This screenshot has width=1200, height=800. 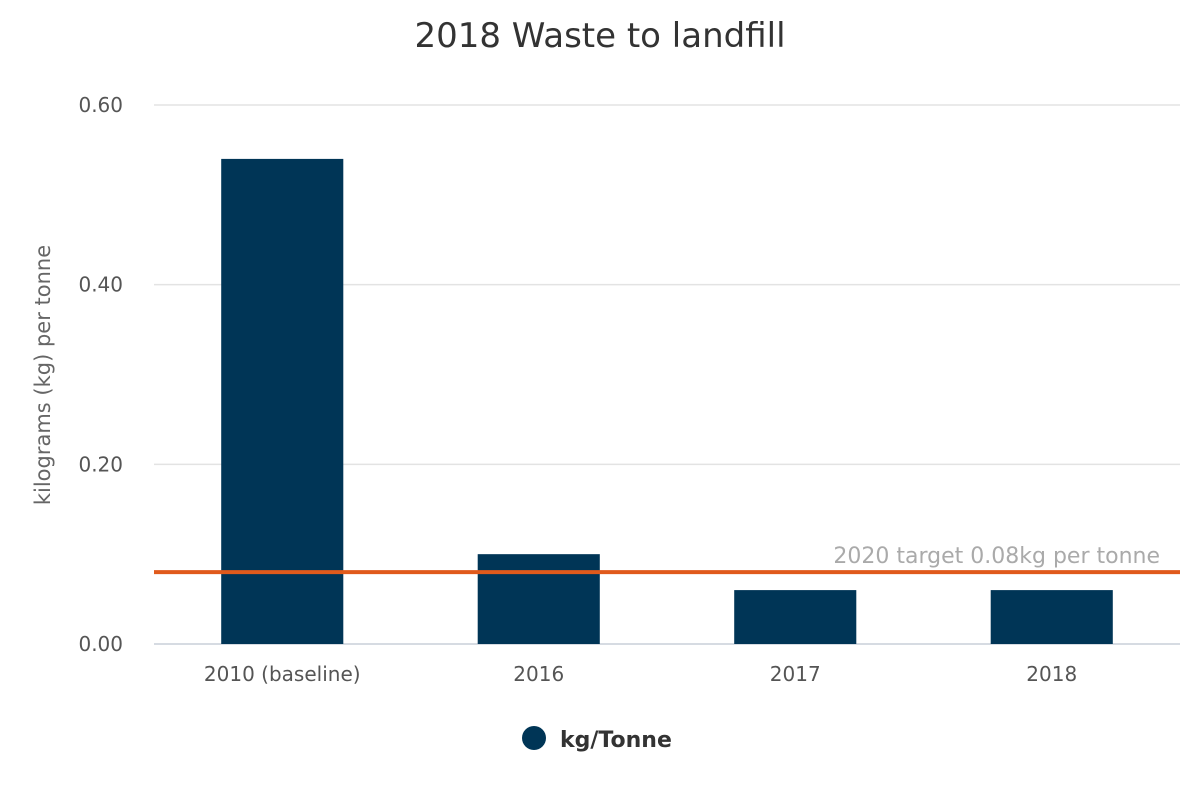 I want to click on y-tick-label: 0.00, so click(x=100, y=644).